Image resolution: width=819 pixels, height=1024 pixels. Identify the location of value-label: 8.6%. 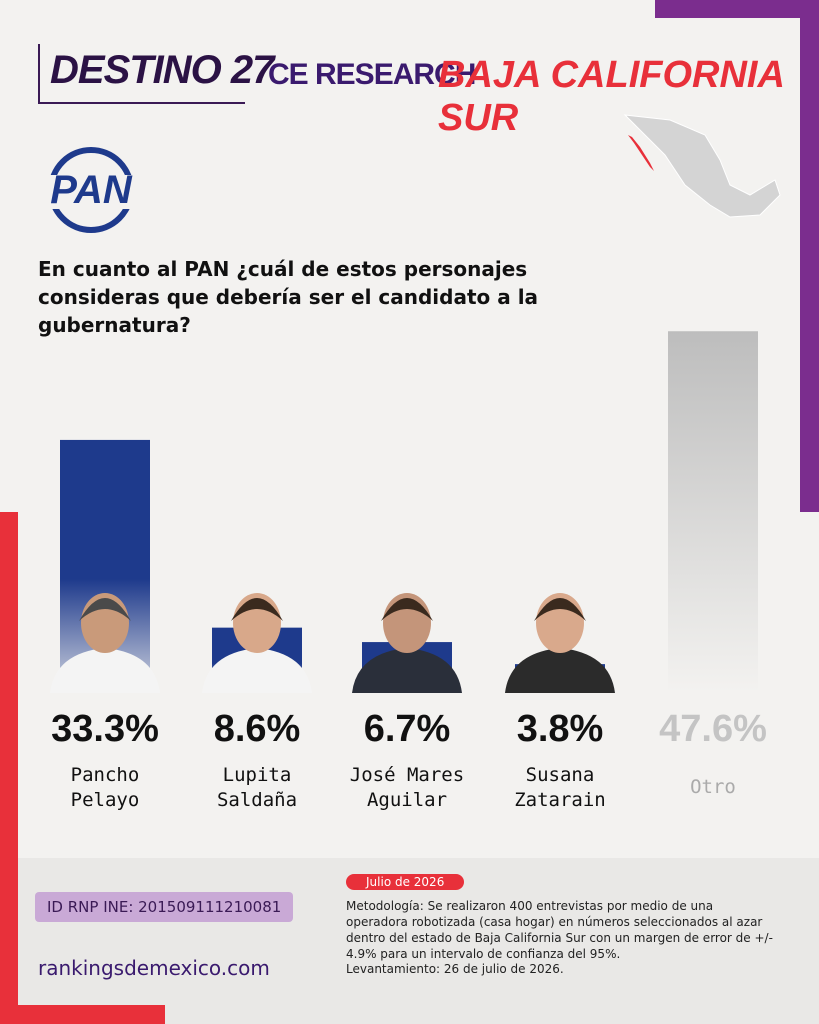
(257, 729).